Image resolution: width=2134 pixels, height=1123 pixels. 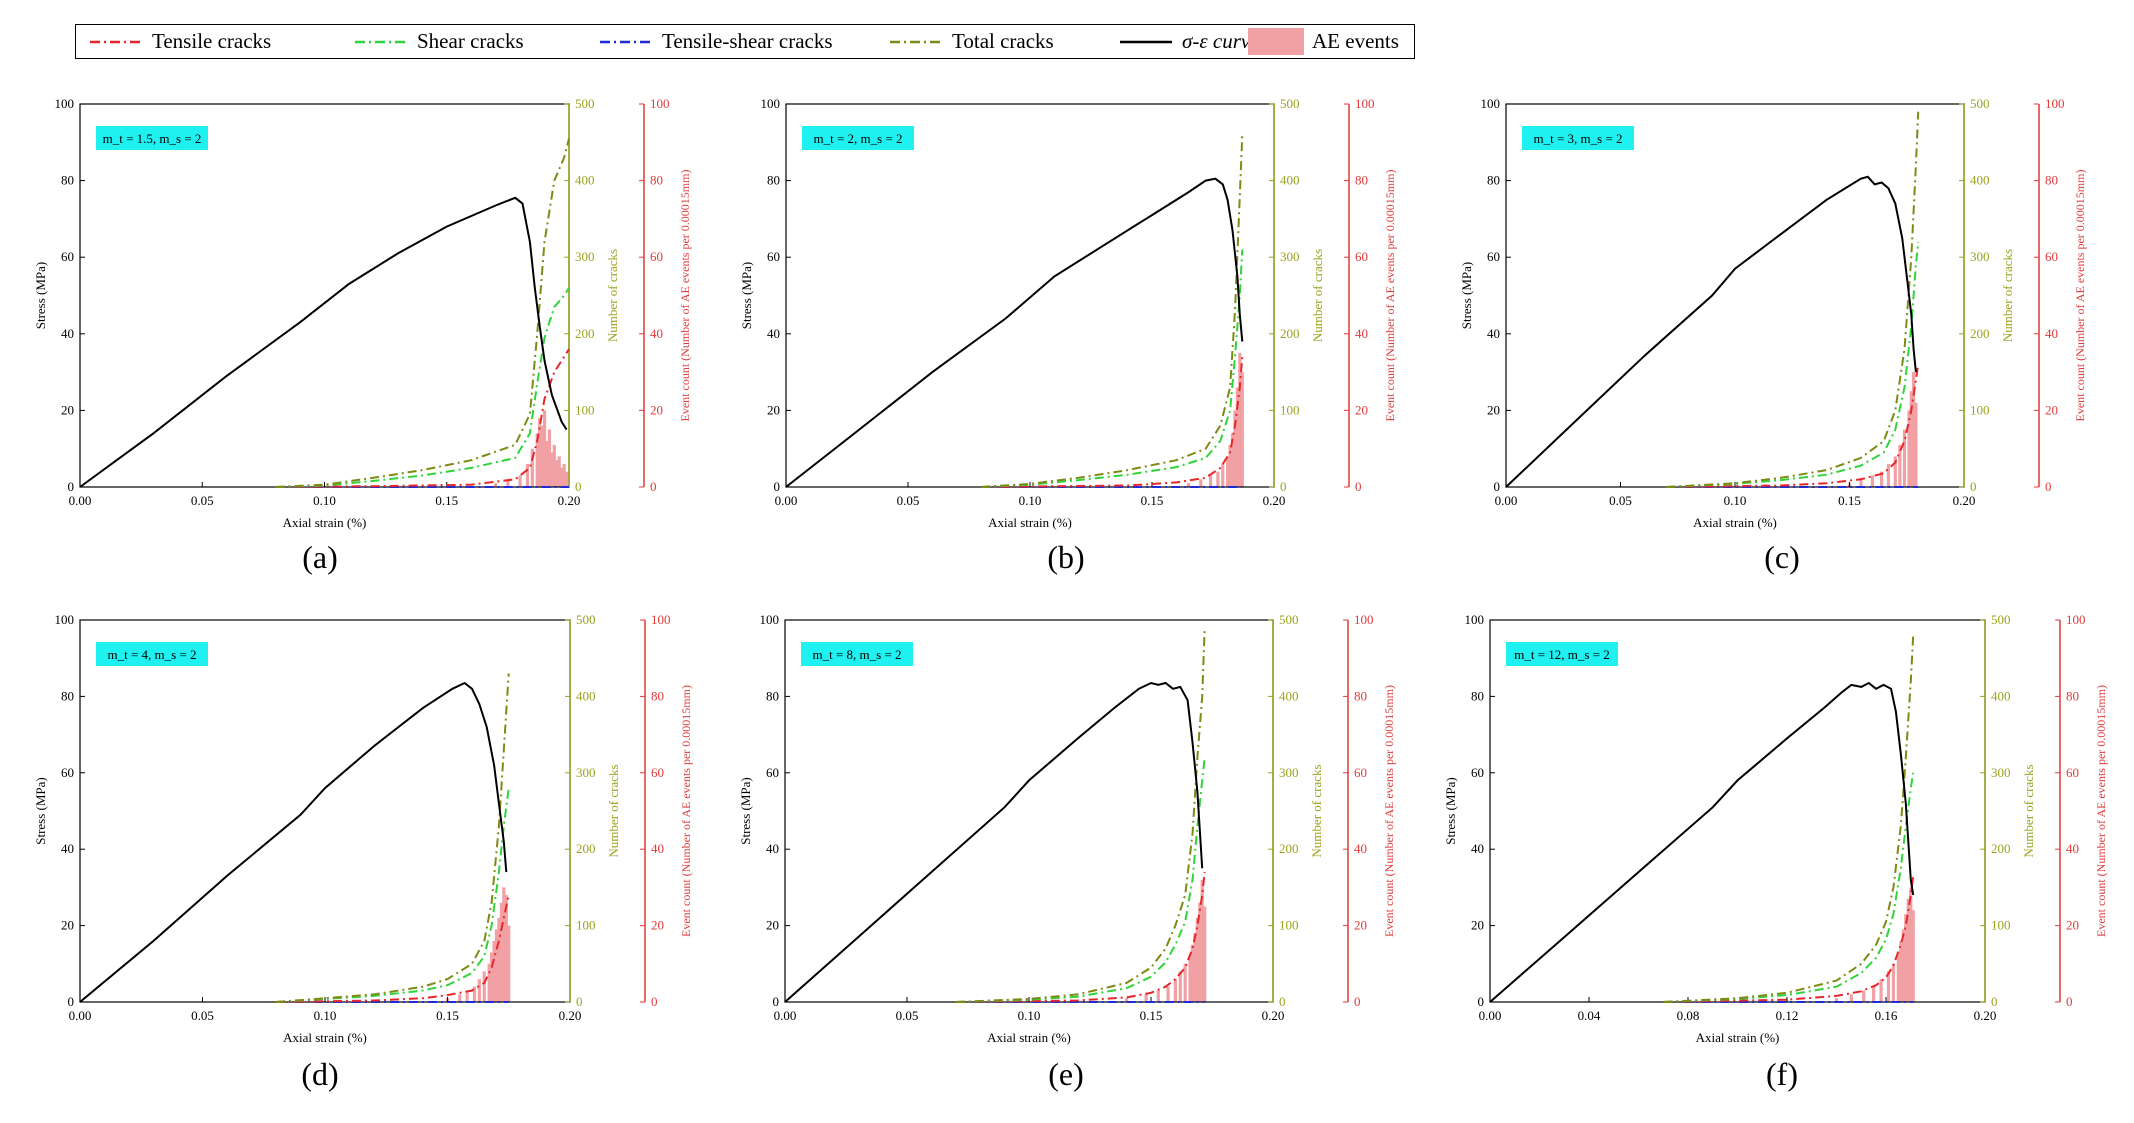 I want to click on panel-caption: (e), so click(x=1066, y=1074).